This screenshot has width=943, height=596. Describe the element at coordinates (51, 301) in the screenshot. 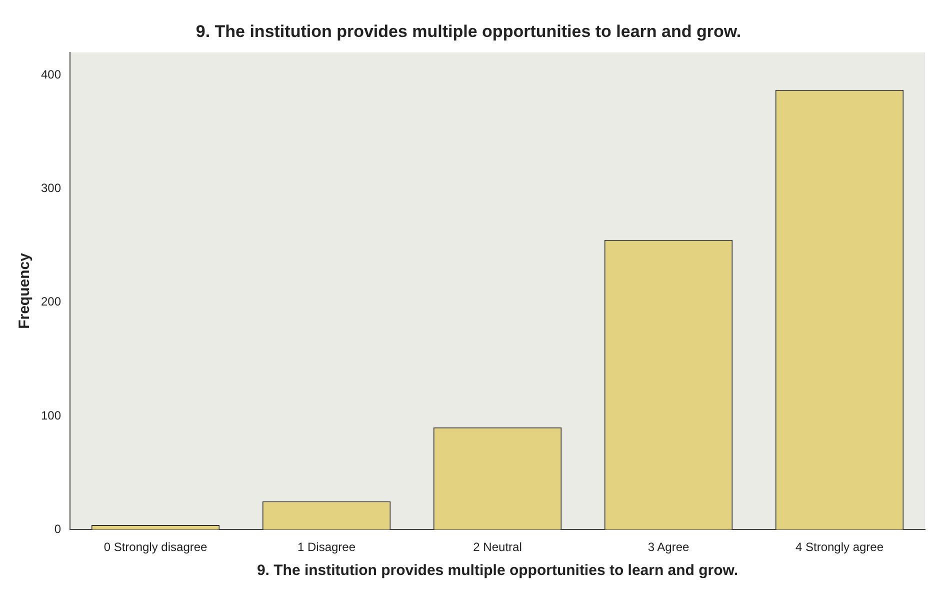

I see `y-tick-label: 200` at that location.